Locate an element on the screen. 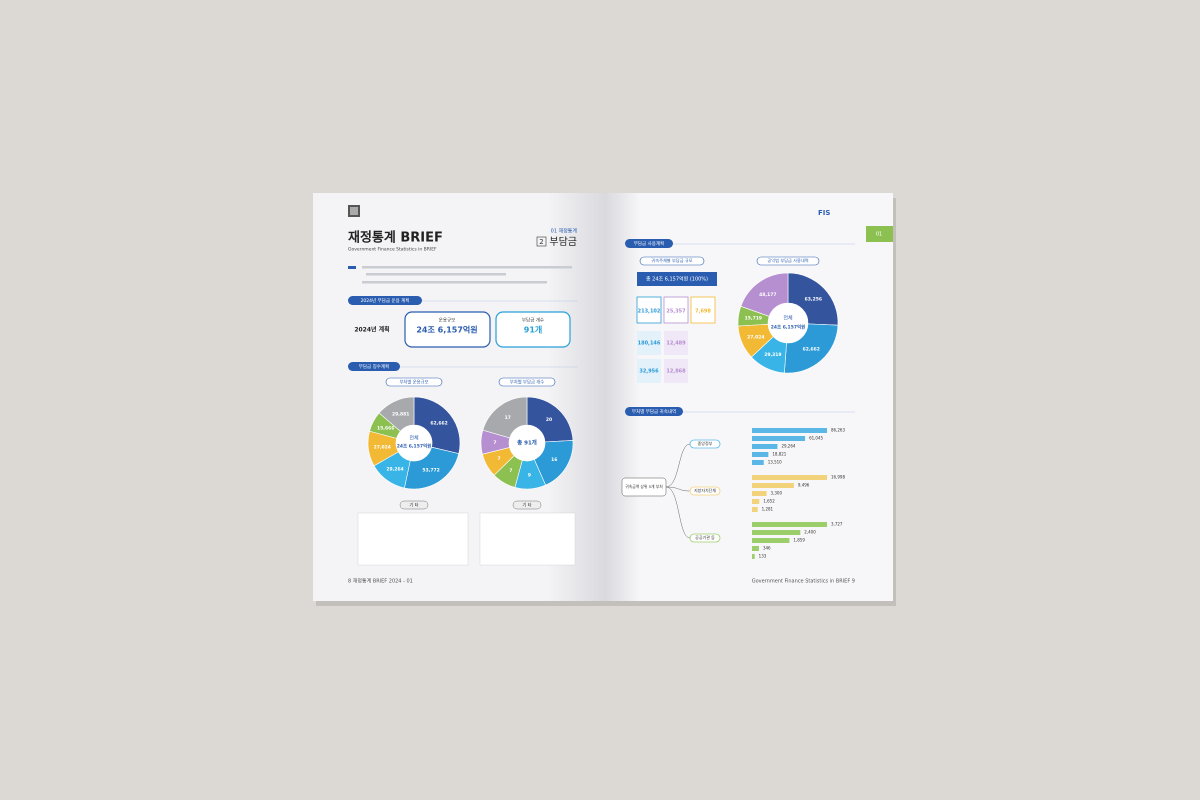 This screenshot has height=800, width=1200. footer: 8 재정통계 BRIEF 2024 - 01 is located at coordinates (380, 581).